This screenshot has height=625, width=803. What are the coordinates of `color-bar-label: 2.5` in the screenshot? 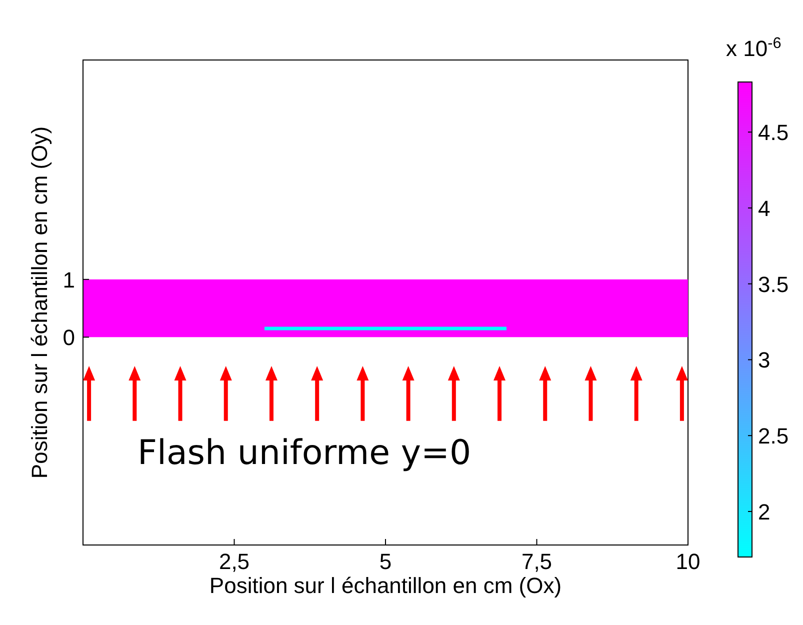 It's located at (773, 436).